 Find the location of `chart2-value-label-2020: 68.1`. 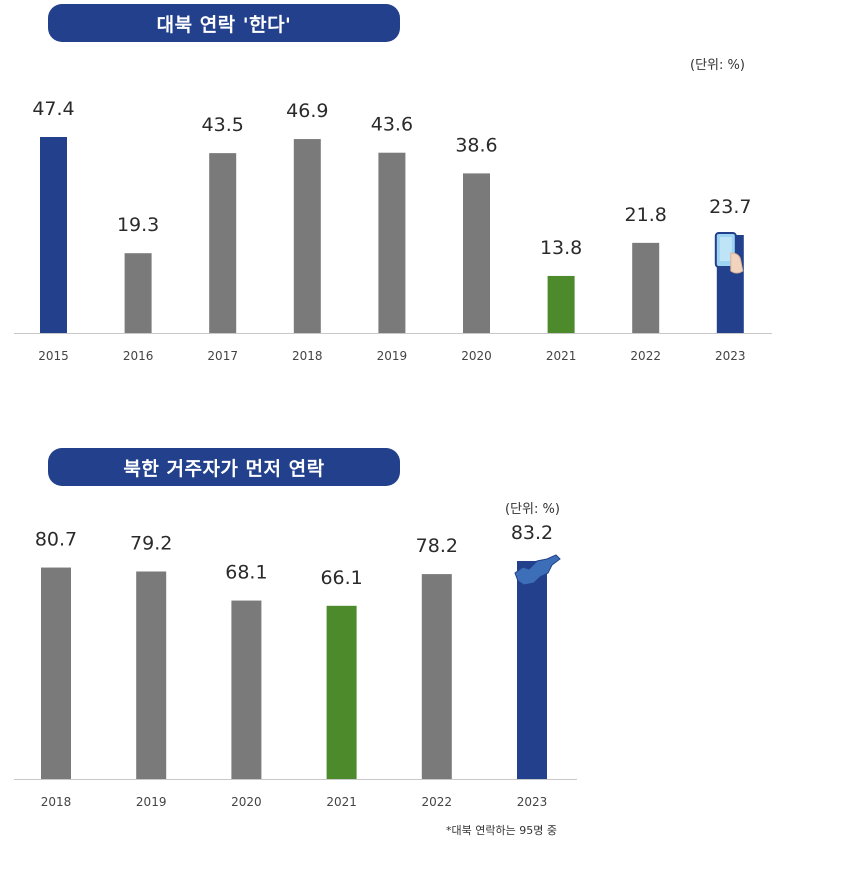

chart2-value-label-2020: 68.1 is located at coordinates (246, 573).